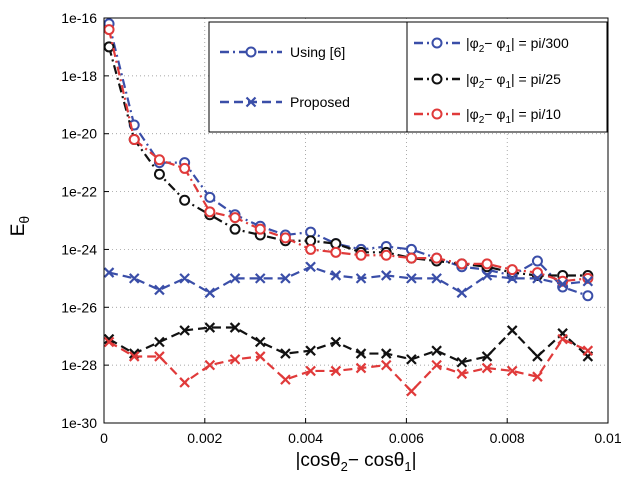 This screenshot has width=634, height=482. I want to click on y-tick-label: 1e-20, so click(79, 134).